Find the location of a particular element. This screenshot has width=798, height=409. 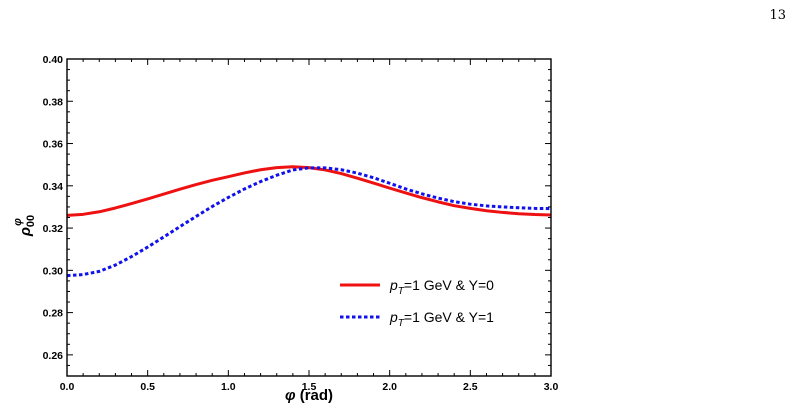

y-tick-label: 0.32 is located at coordinates (53, 229).